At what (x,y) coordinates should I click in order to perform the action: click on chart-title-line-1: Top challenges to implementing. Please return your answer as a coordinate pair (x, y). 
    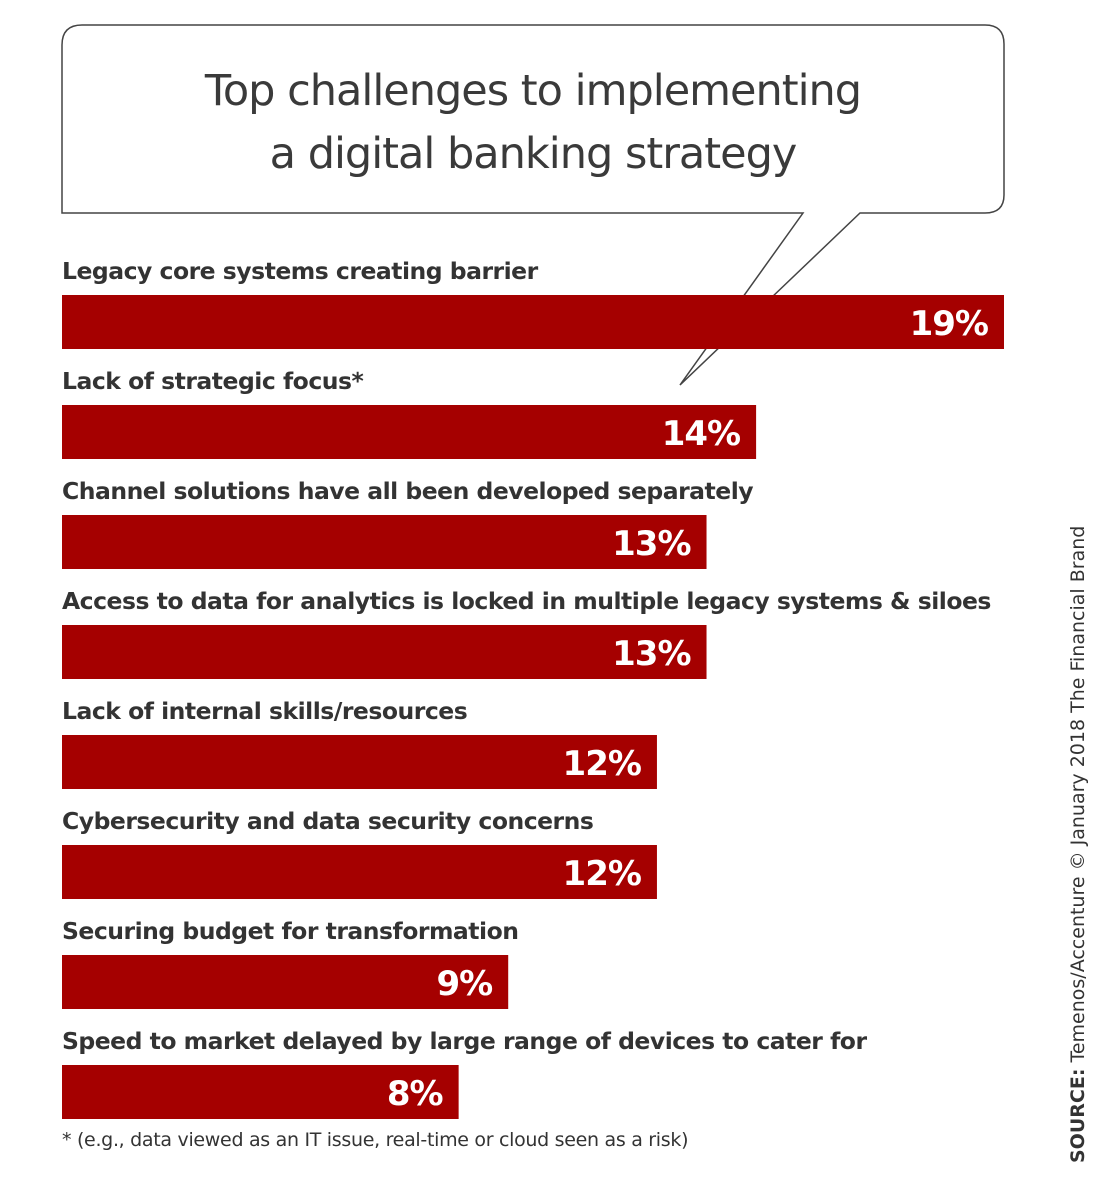
    Looking at the image, I should click on (533, 91).